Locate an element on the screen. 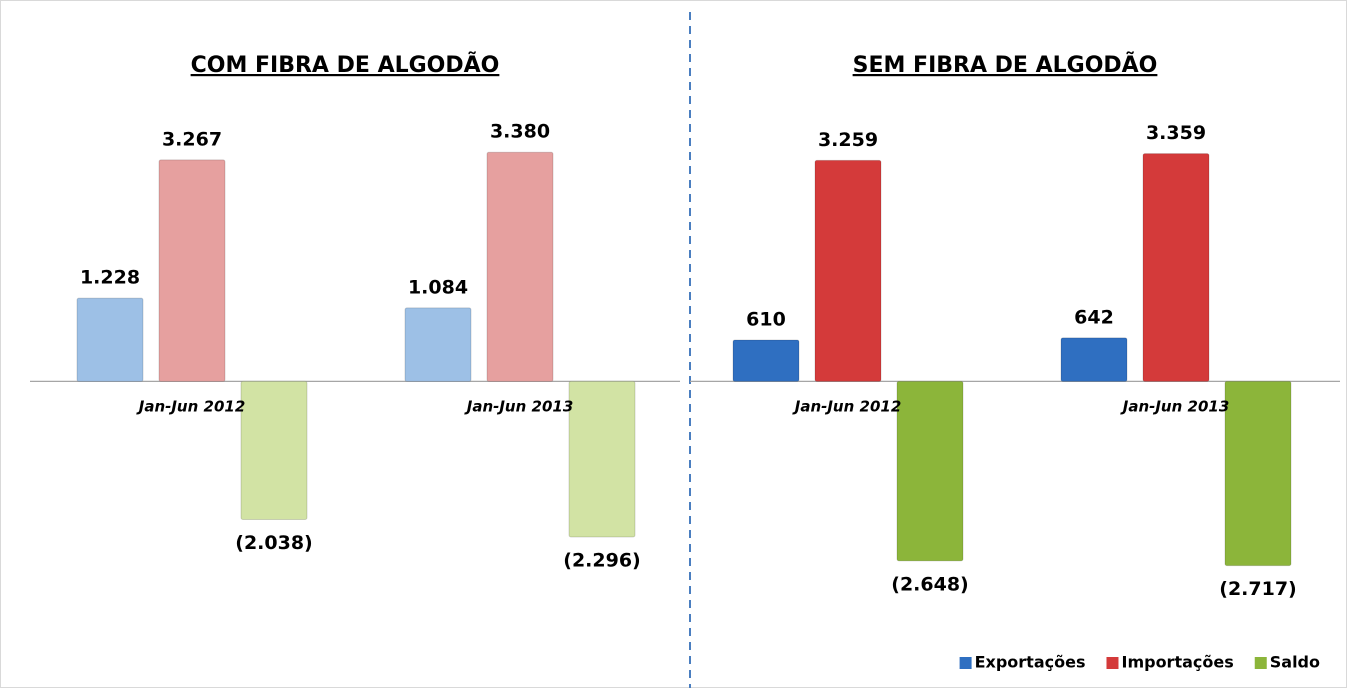 This screenshot has width=1347, height=688. value-label: 3.359 is located at coordinates (1176, 133).